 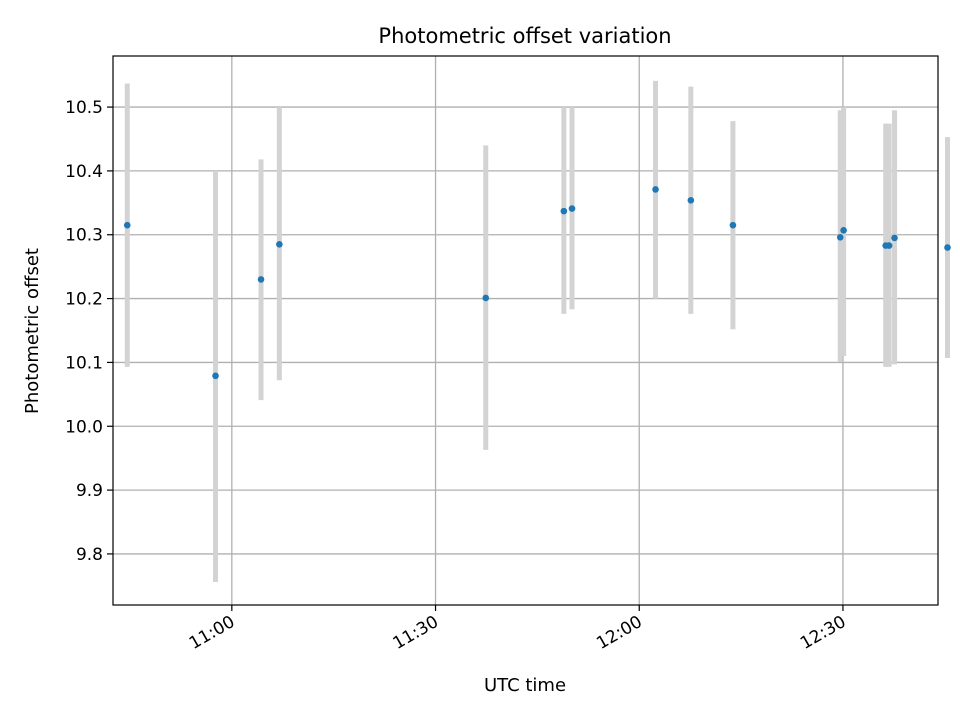 What do you see at coordinates (89, 491) in the screenshot?
I see `y-tick-label: 9.9` at bounding box center [89, 491].